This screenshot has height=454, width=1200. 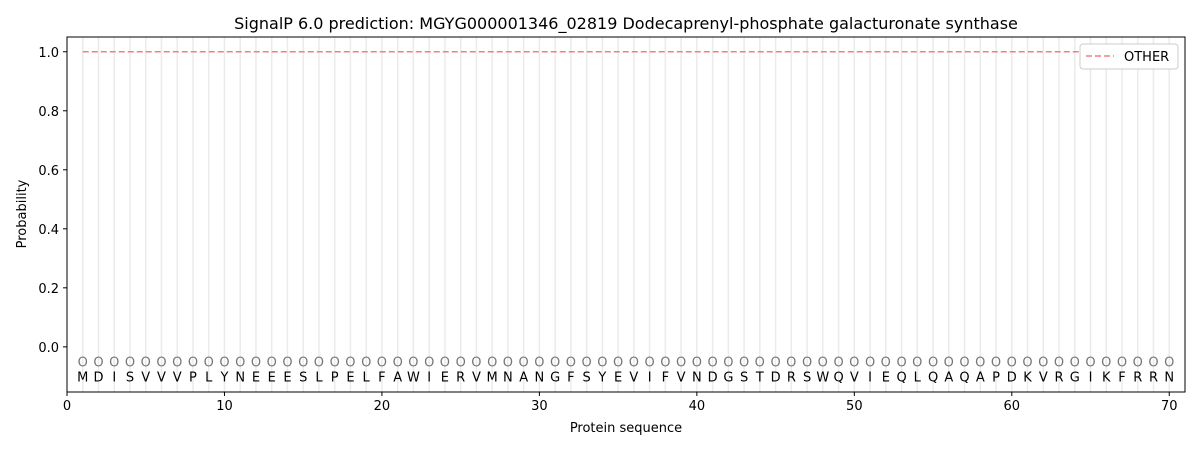 What do you see at coordinates (161, 377) in the screenshot?
I see `residue-6: V` at bounding box center [161, 377].